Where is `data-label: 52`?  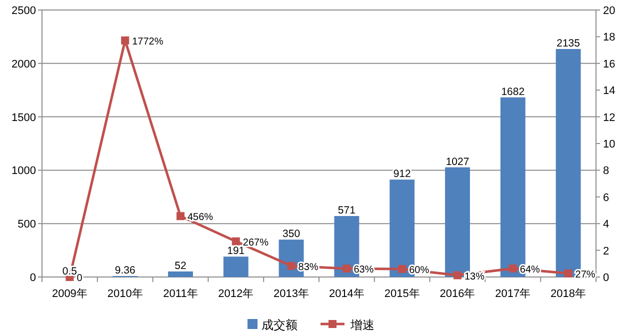 data-label: 52 is located at coordinates (180, 266).